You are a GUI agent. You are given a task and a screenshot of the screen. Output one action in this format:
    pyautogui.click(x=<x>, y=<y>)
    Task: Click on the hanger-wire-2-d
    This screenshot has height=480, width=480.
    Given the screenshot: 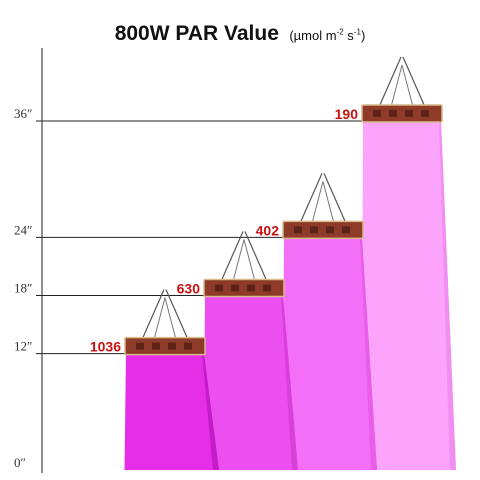 What is the action you would take?
    pyautogui.click(x=249, y=260)
    